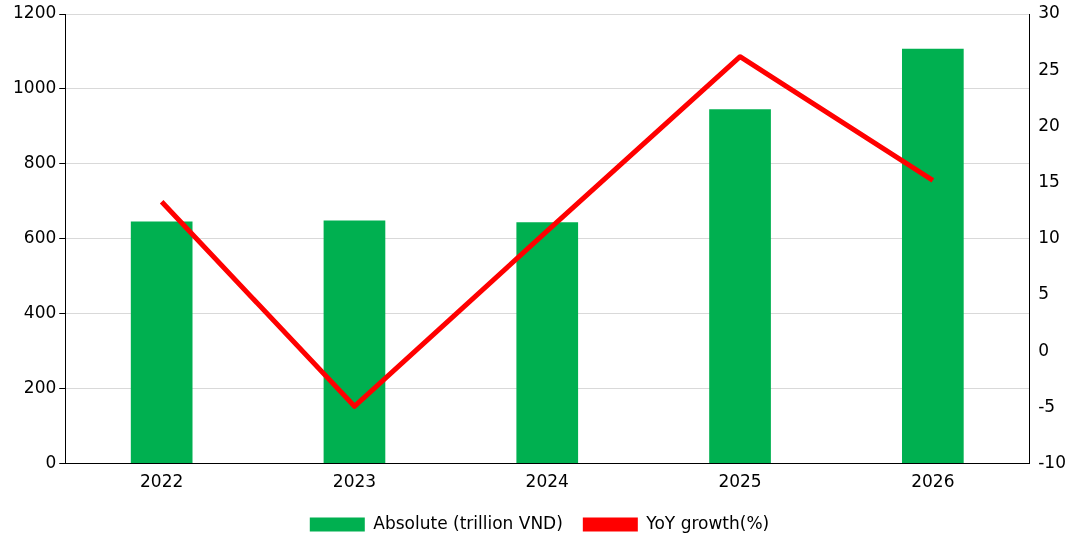  What do you see at coordinates (40, 387) in the screenshot?
I see `y-tick-label: 200` at bounding box center [40, 387].